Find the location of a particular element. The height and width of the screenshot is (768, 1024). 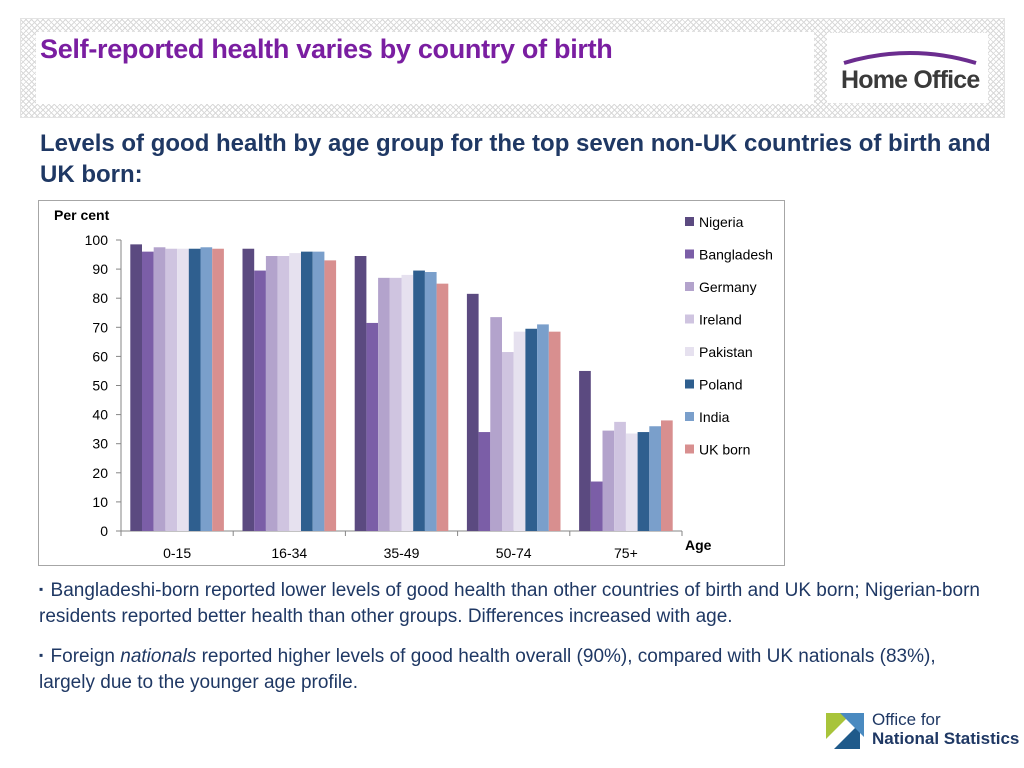

legend-label: Ireland is located at coordinates (720, 320).